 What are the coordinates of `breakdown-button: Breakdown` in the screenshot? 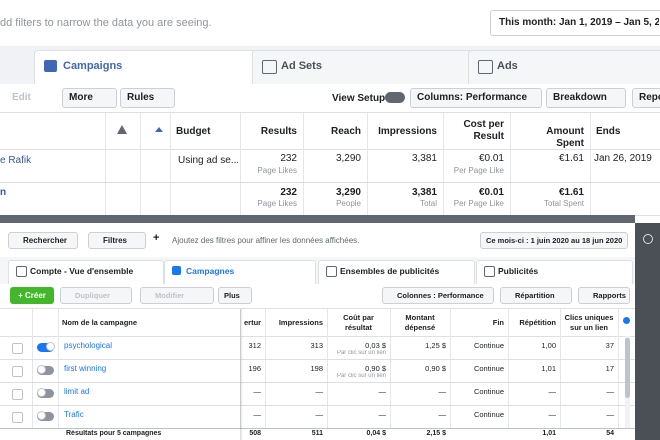 It's located at (586, 98).